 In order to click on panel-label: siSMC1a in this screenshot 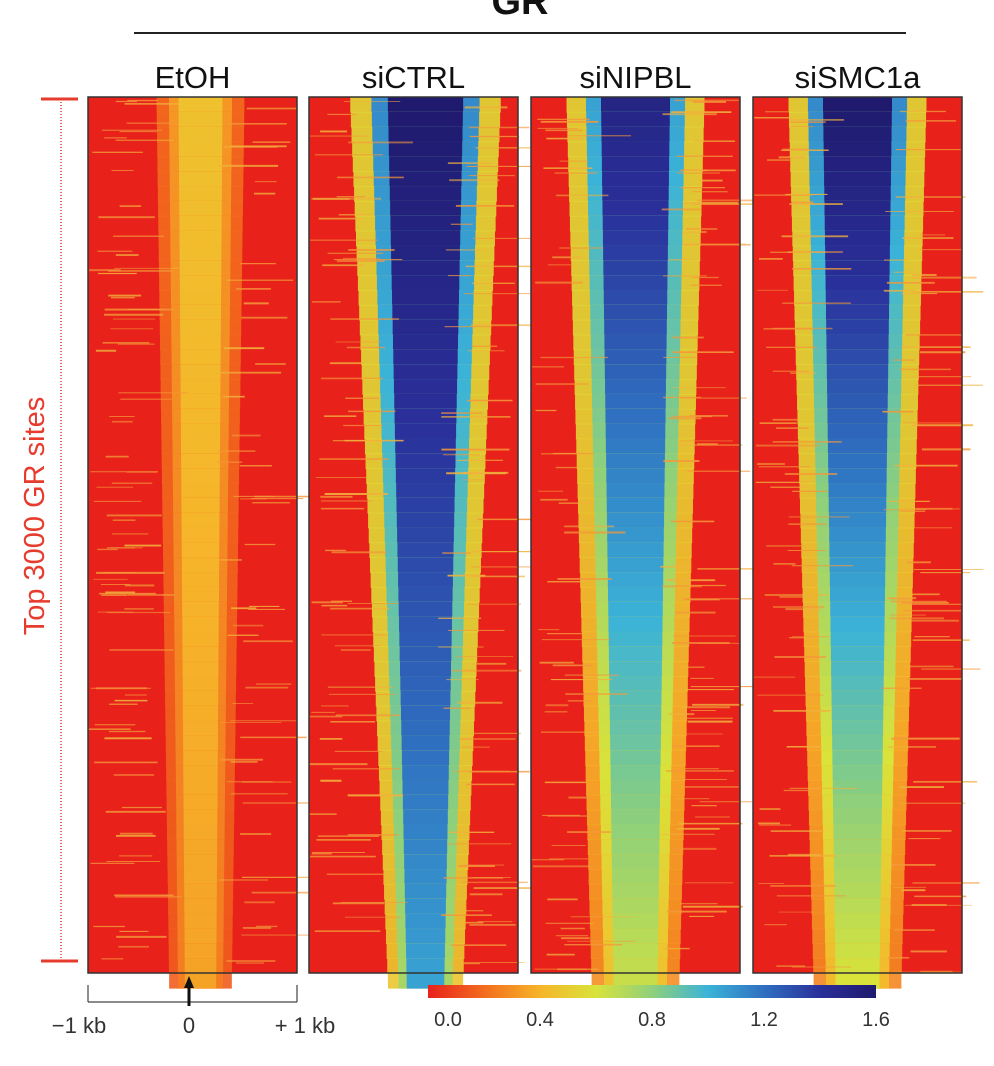, I will do `click(858, 77)`.